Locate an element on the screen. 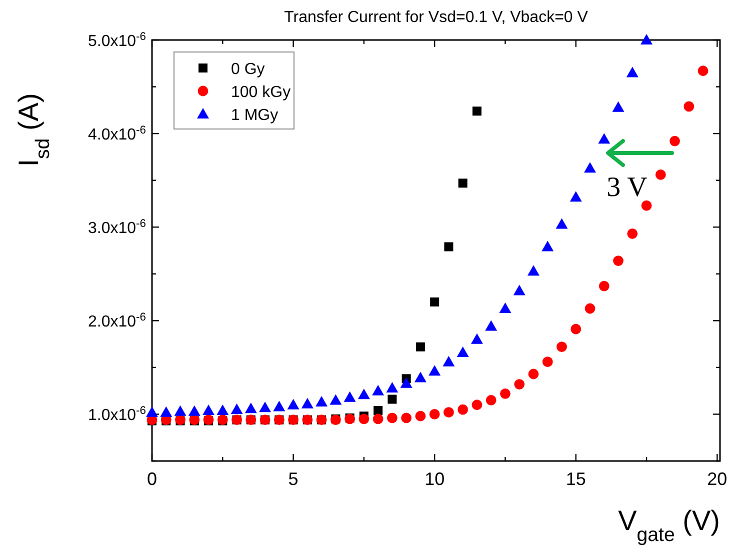  y-tick-label: 3.0x10$^{-6}$ is located at coordinates (117, 228).